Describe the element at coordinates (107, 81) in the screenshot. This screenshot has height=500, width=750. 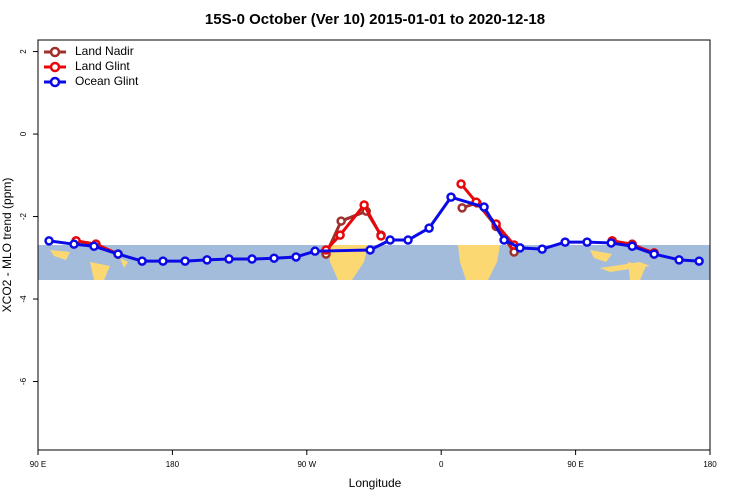
I see `legend-label: Ocean Glint` at that location.